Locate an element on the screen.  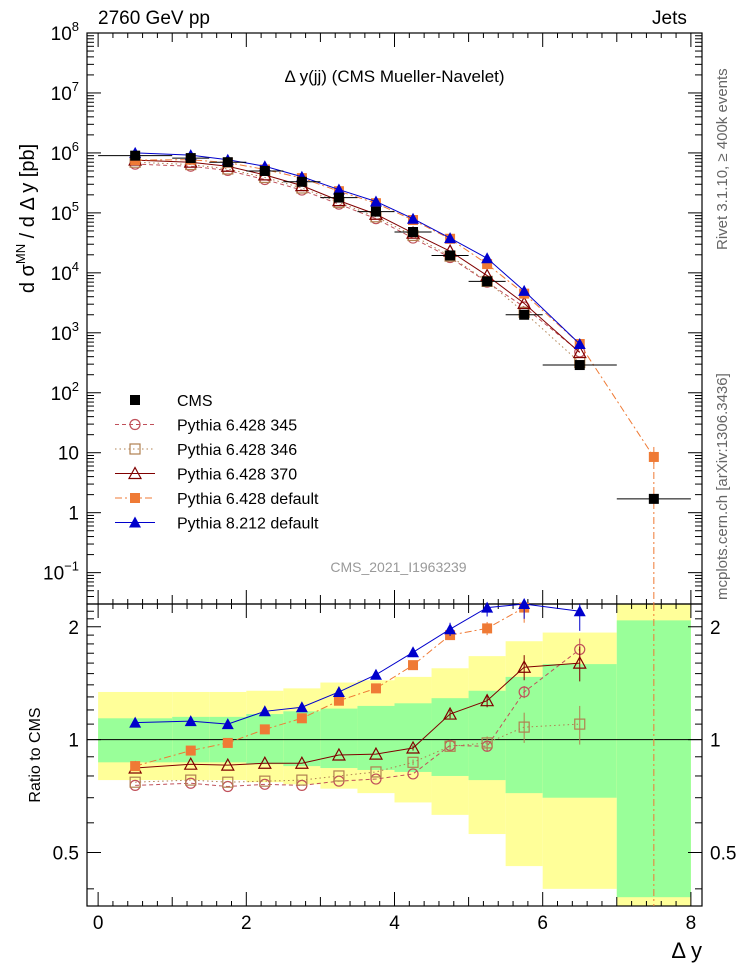
legend-label: Pythia 6.428 370 is located at coordinates (237, 475).